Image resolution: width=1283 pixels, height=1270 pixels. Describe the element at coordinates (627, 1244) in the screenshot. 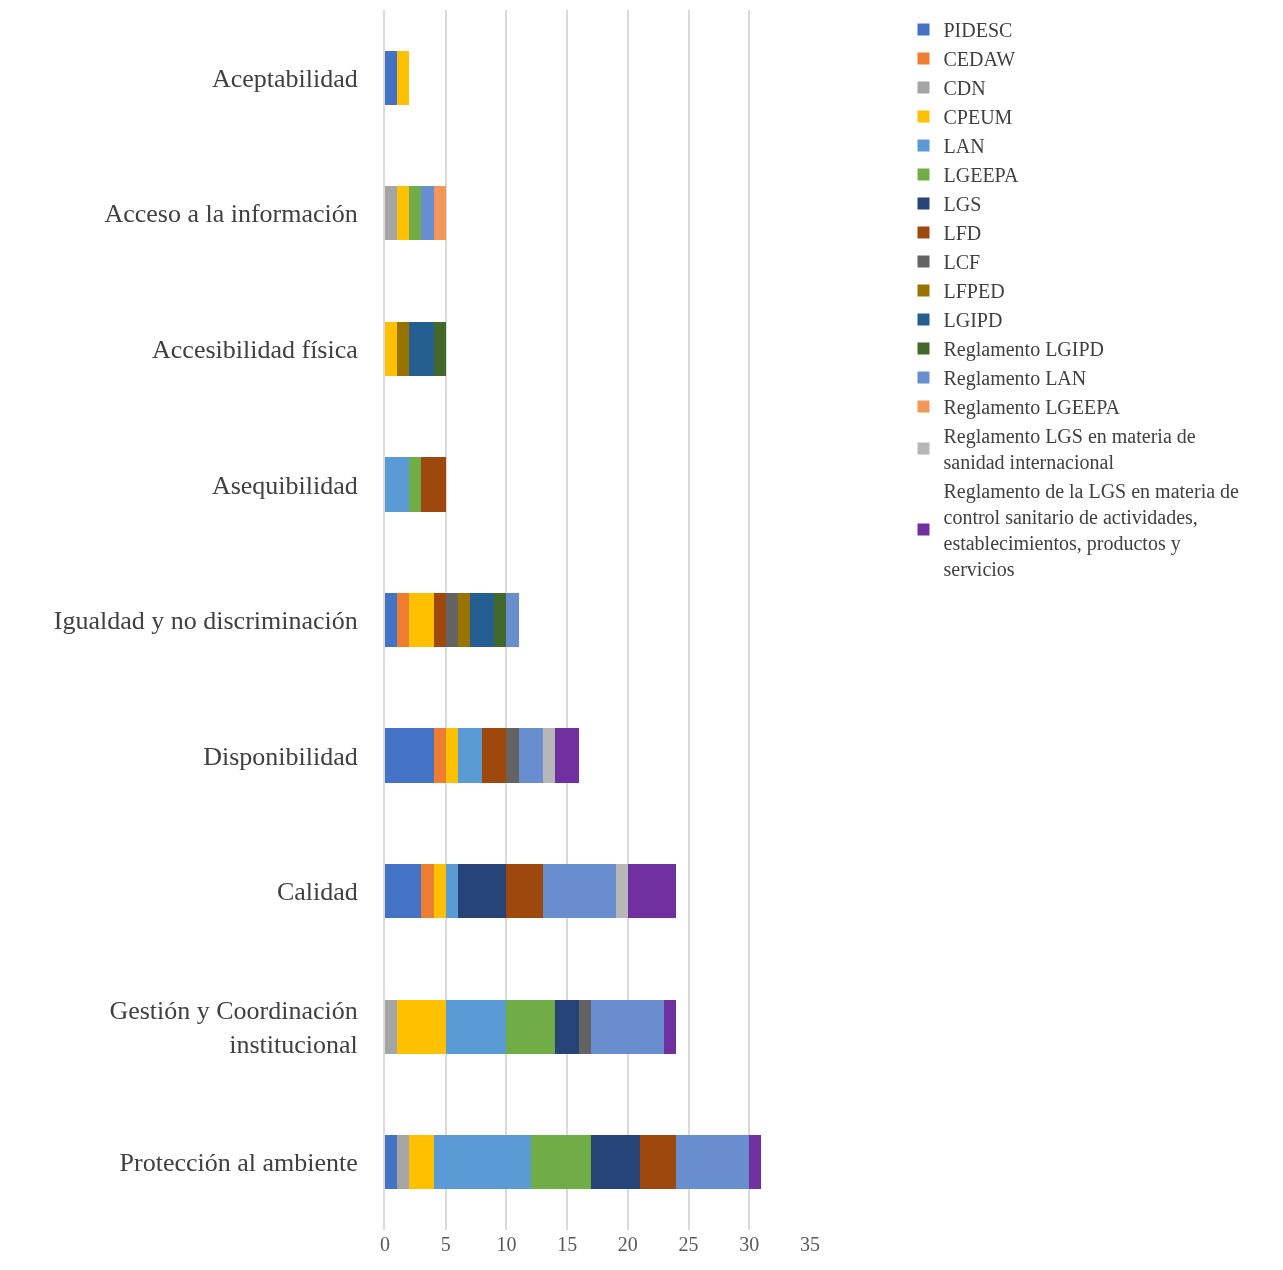

I see `x-tick-label: 20` at that location.